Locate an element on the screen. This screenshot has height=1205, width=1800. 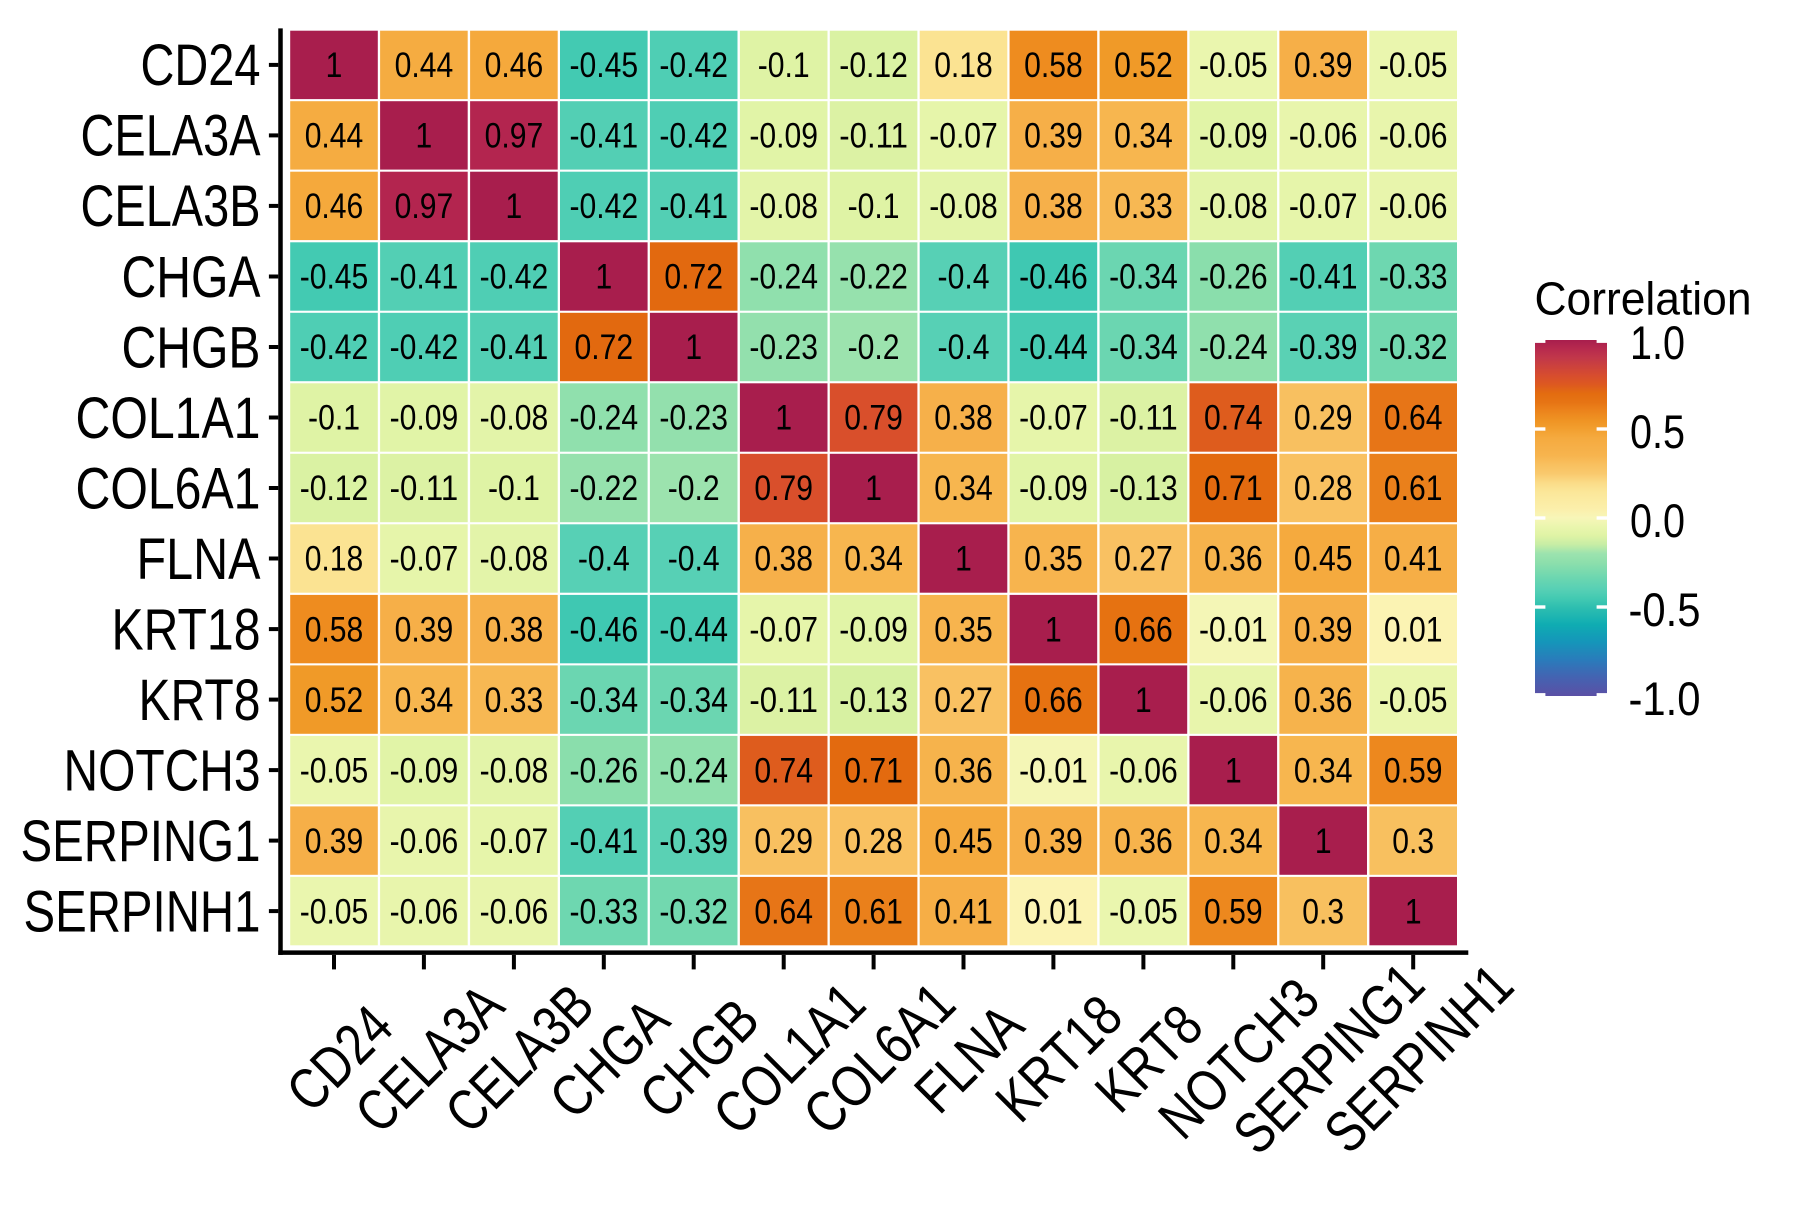
svg-text: 0.79 is located at coordinates (783, 488).